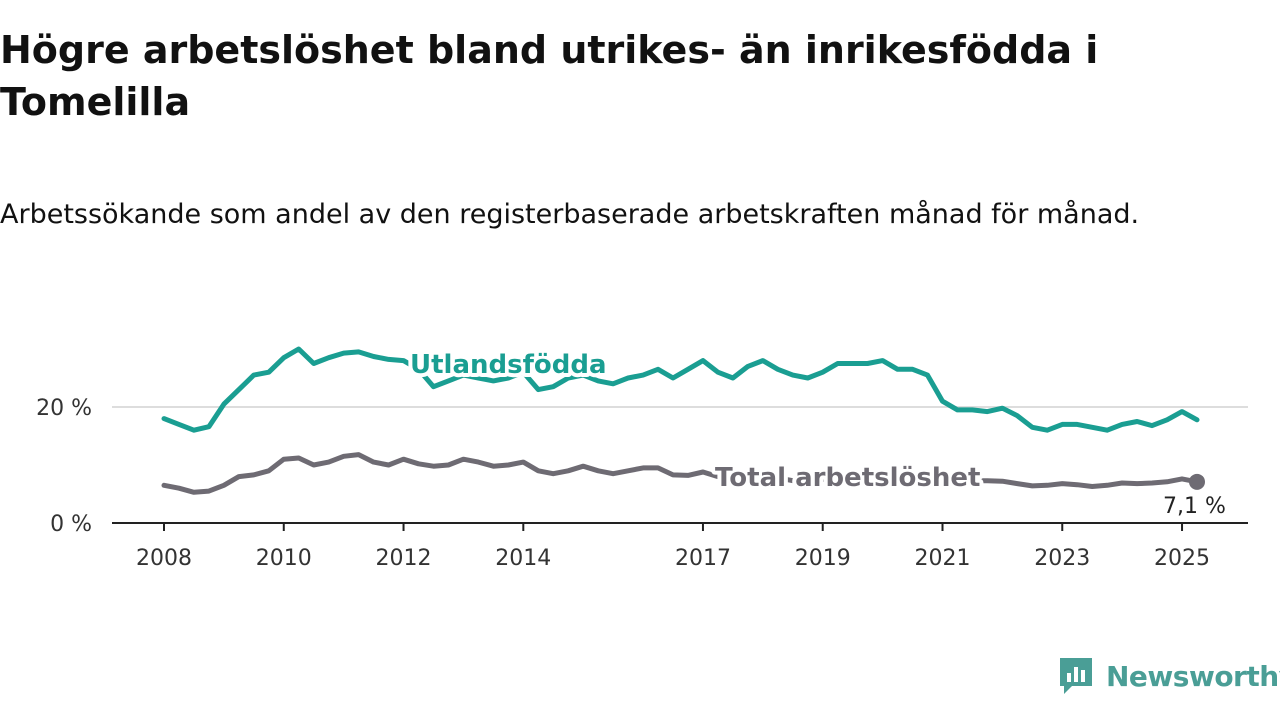  I want to click on end-value-label: 7,1 %, so click(1194, 506).